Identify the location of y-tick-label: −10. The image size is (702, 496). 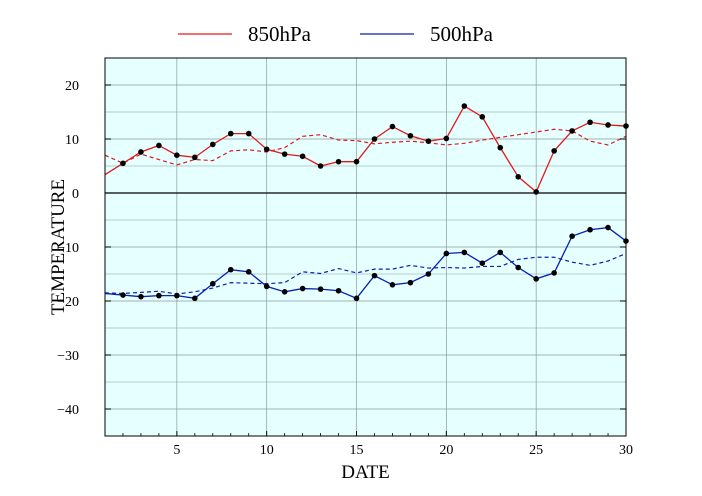
(68, 248).